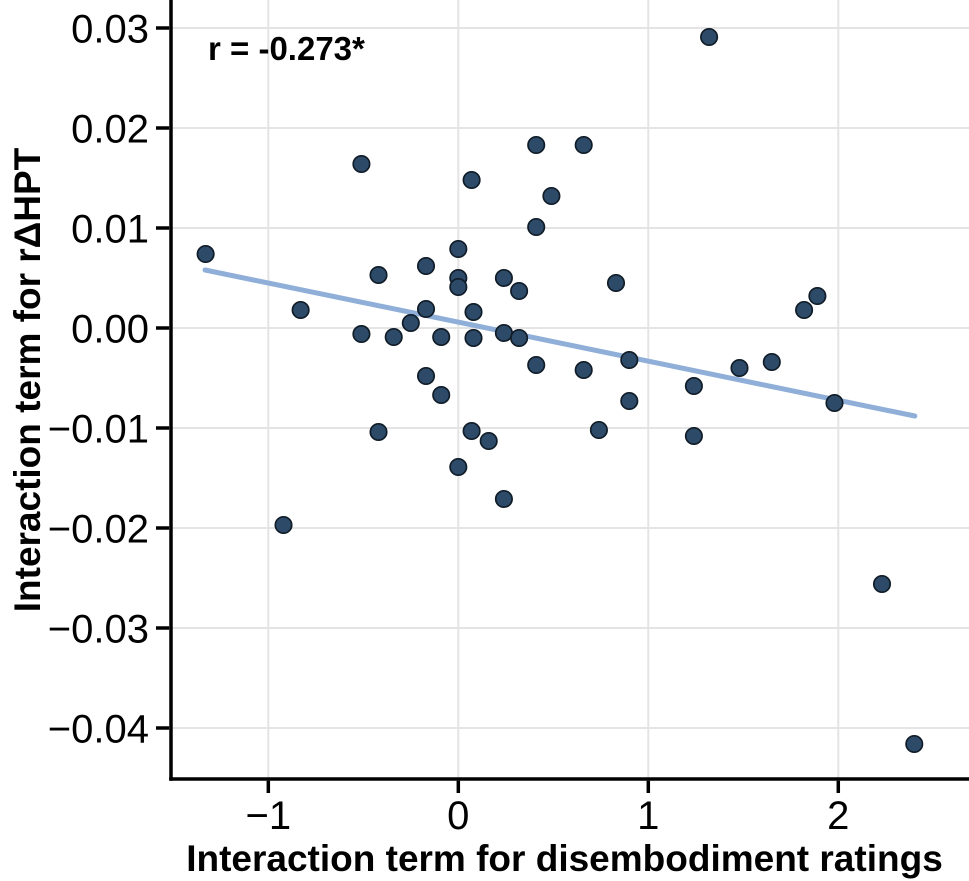  What do you see at coordinates (110, 129) in the screenshot?
I see `y-tick-label: 0.02` at bounding box center [110, 129].